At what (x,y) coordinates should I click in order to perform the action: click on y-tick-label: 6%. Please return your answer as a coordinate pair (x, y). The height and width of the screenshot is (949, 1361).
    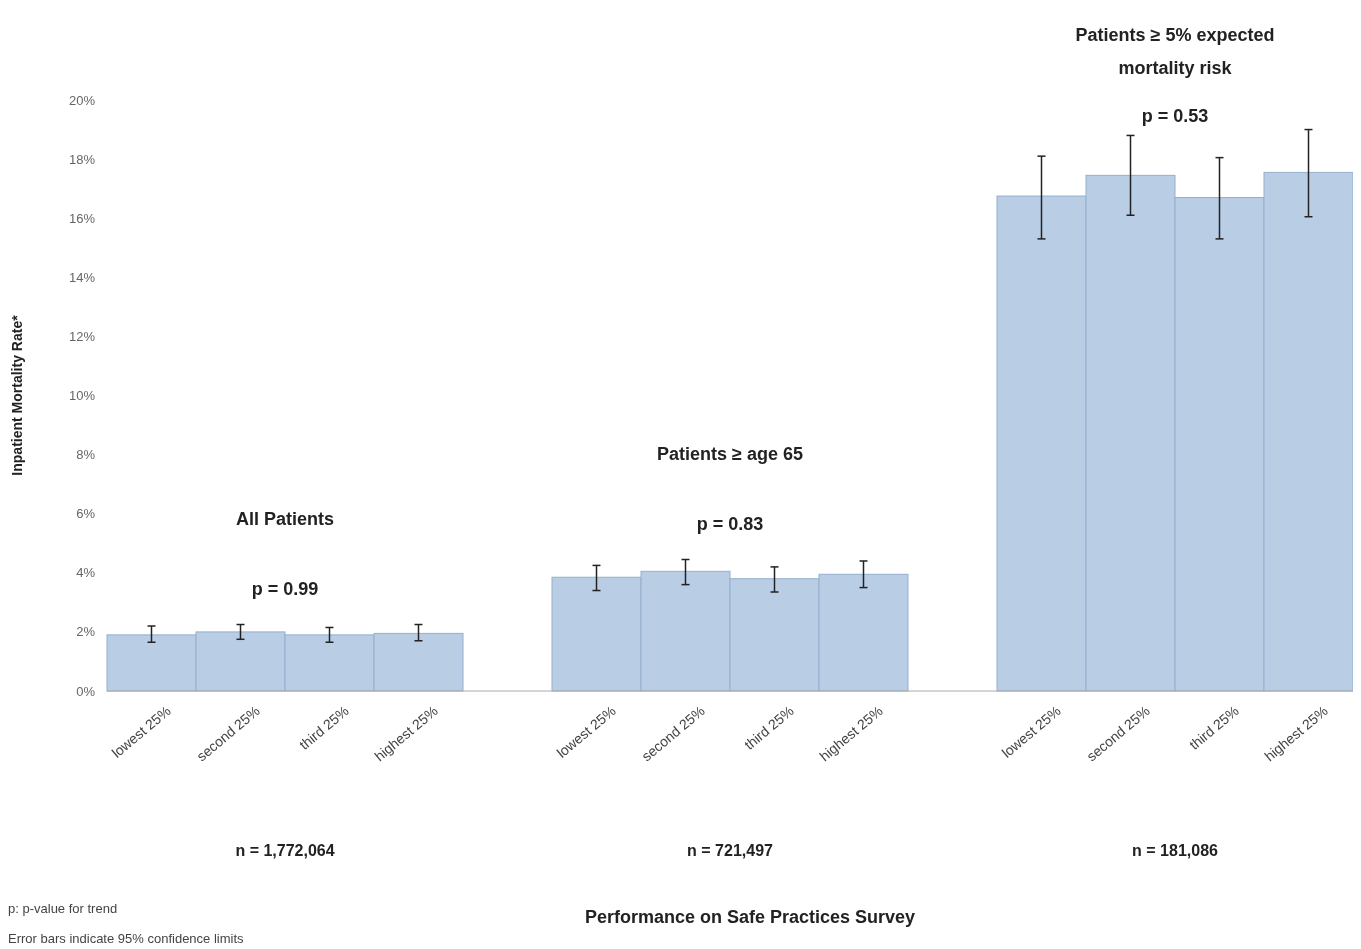
    Looking at the image, I should click on (86, 514).